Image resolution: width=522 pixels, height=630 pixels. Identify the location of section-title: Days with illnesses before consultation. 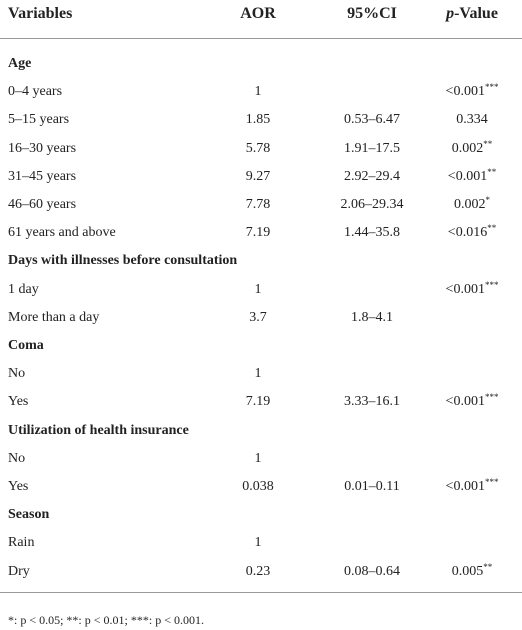
(123, 261).